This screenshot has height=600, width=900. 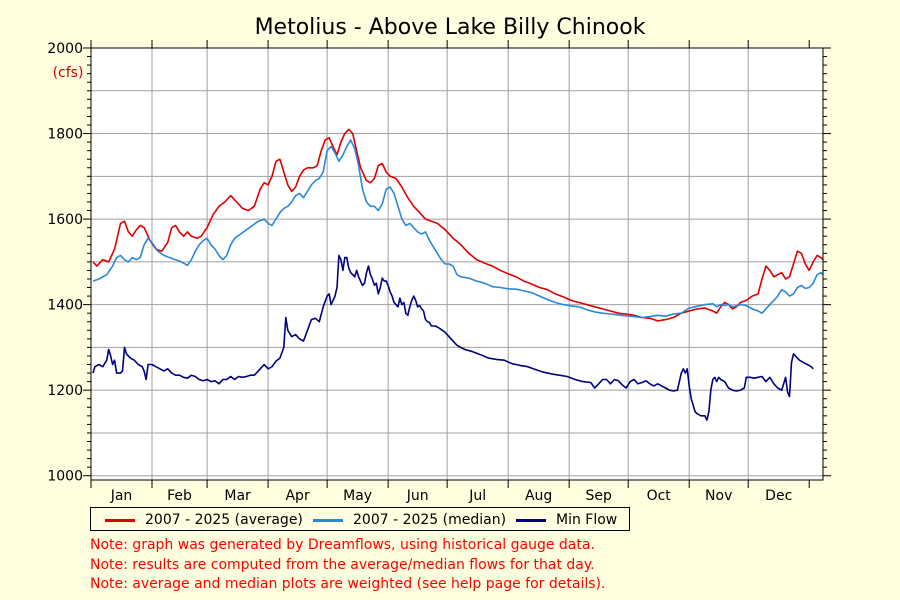 What do you see at coordinates (598, 496) in the screenshot?
I see `month-label: Sep` at bounding box center [598, 496].